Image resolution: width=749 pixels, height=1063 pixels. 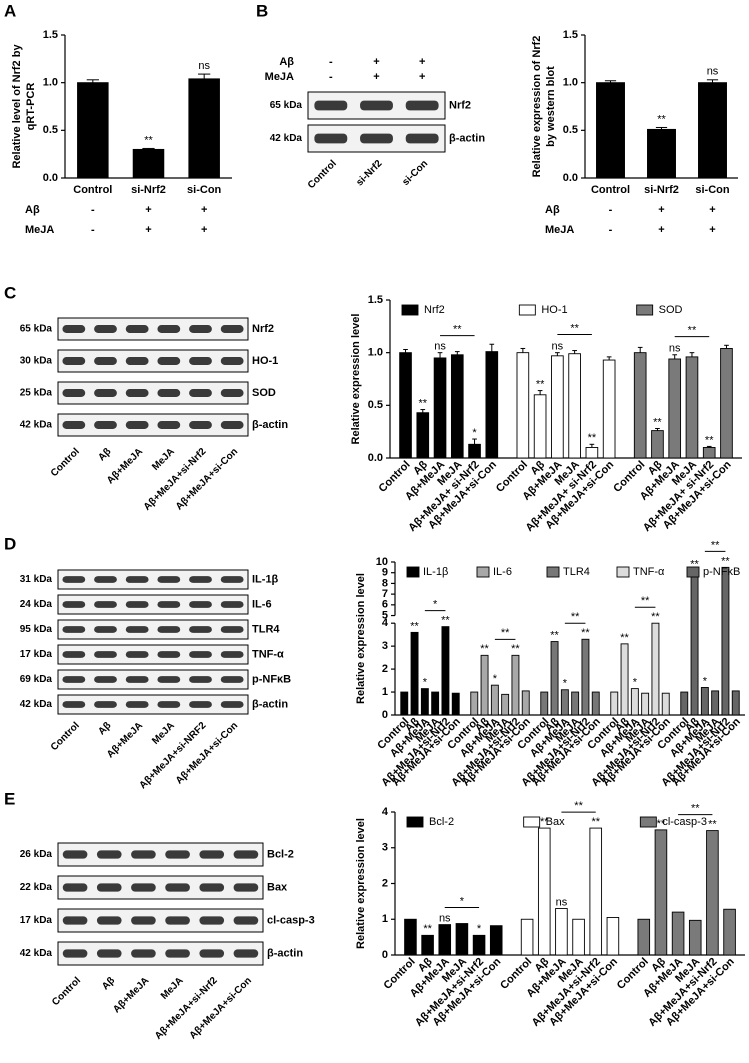 I want to click on significance: ns, so click(x=558, y=347).